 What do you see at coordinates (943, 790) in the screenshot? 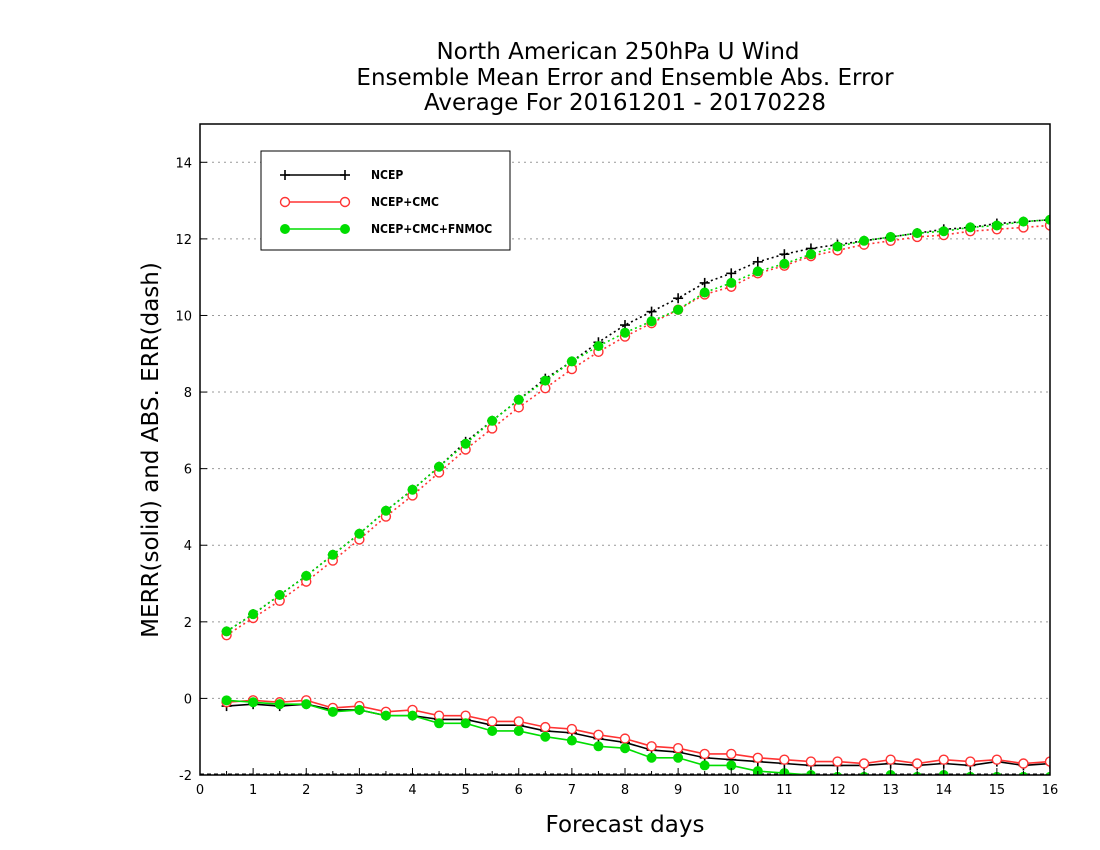
I see `x-tick-label: 14` at bounding box center [943, 790].